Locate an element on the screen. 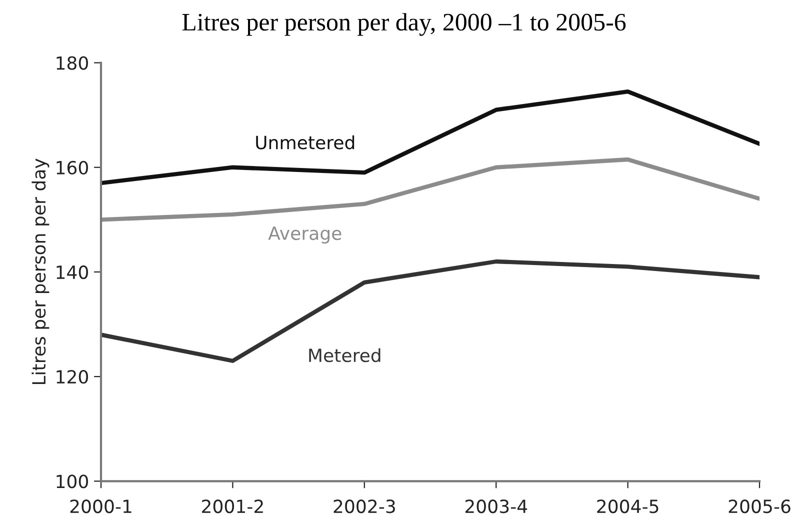  y-tick-label: 180 is located at coordinates (72, 63).